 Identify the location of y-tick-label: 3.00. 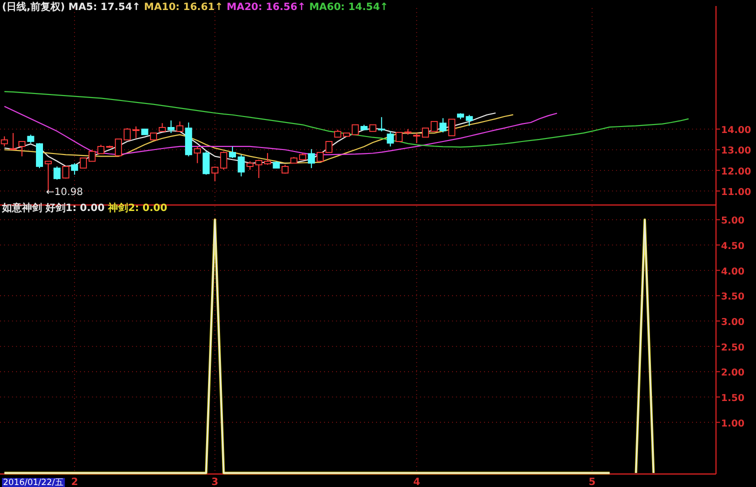
(733, 322).